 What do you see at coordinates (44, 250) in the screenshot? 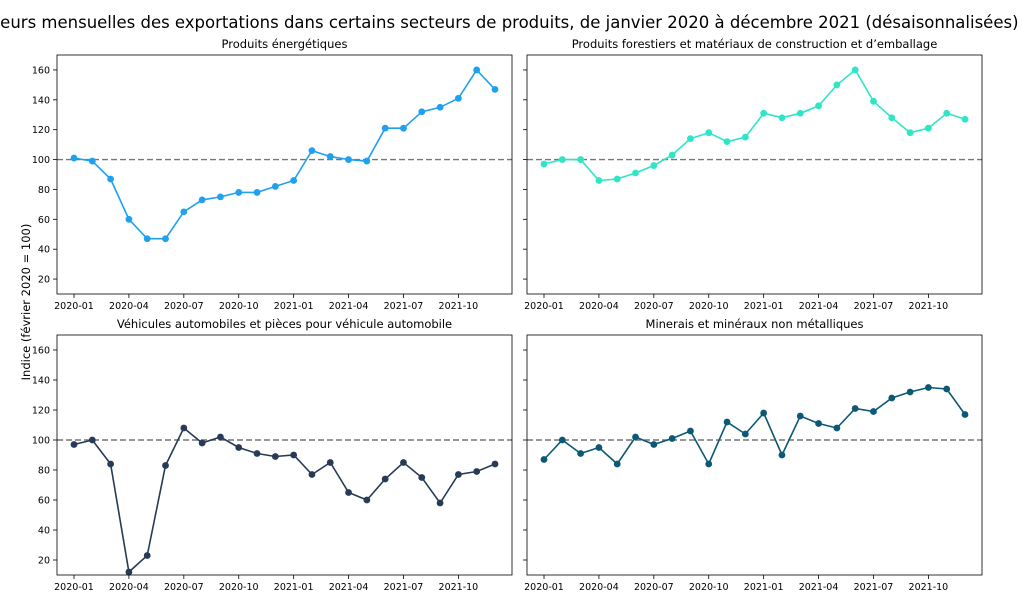
I see `y-tick-label: 40` at bounding box center [44, 250].